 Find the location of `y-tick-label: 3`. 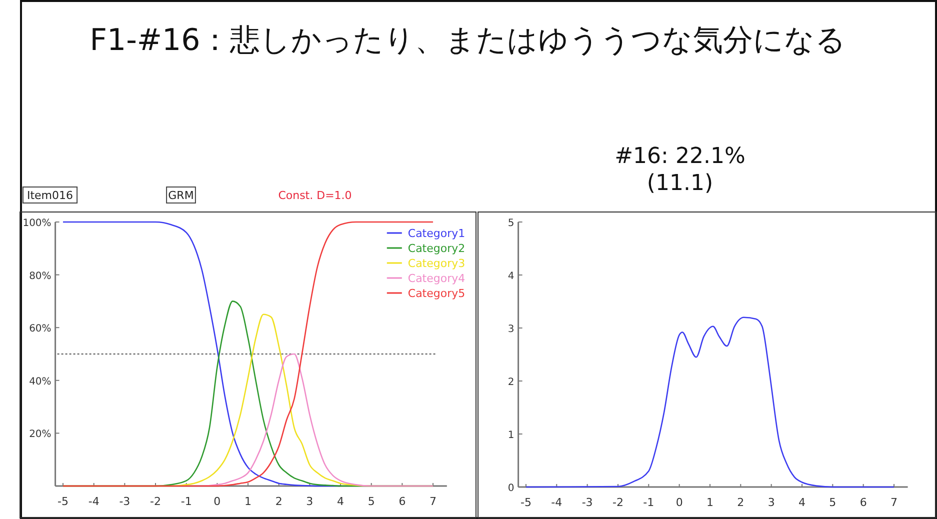

y-tick-label: 3 is located at coordinates (511, 329).